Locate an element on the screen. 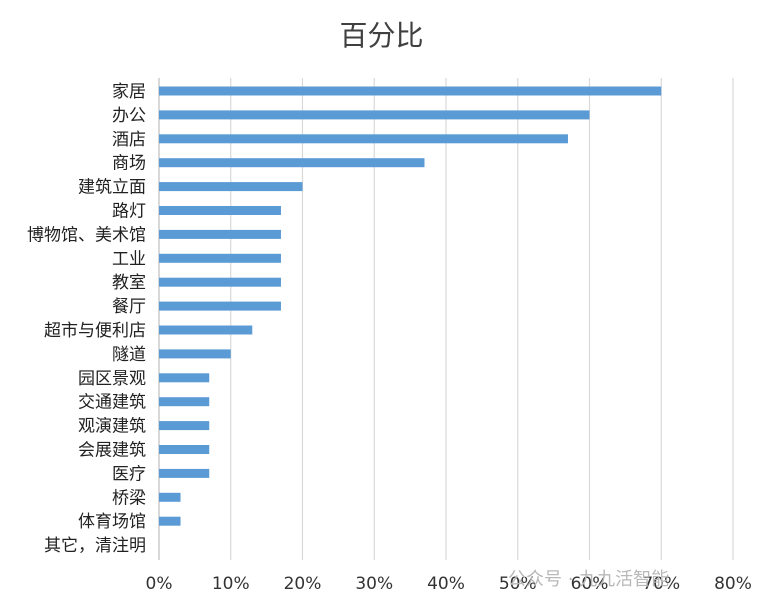 This screenshot has width=763, height=609. category-label: 路灯 is located at coordinates (129, 212).